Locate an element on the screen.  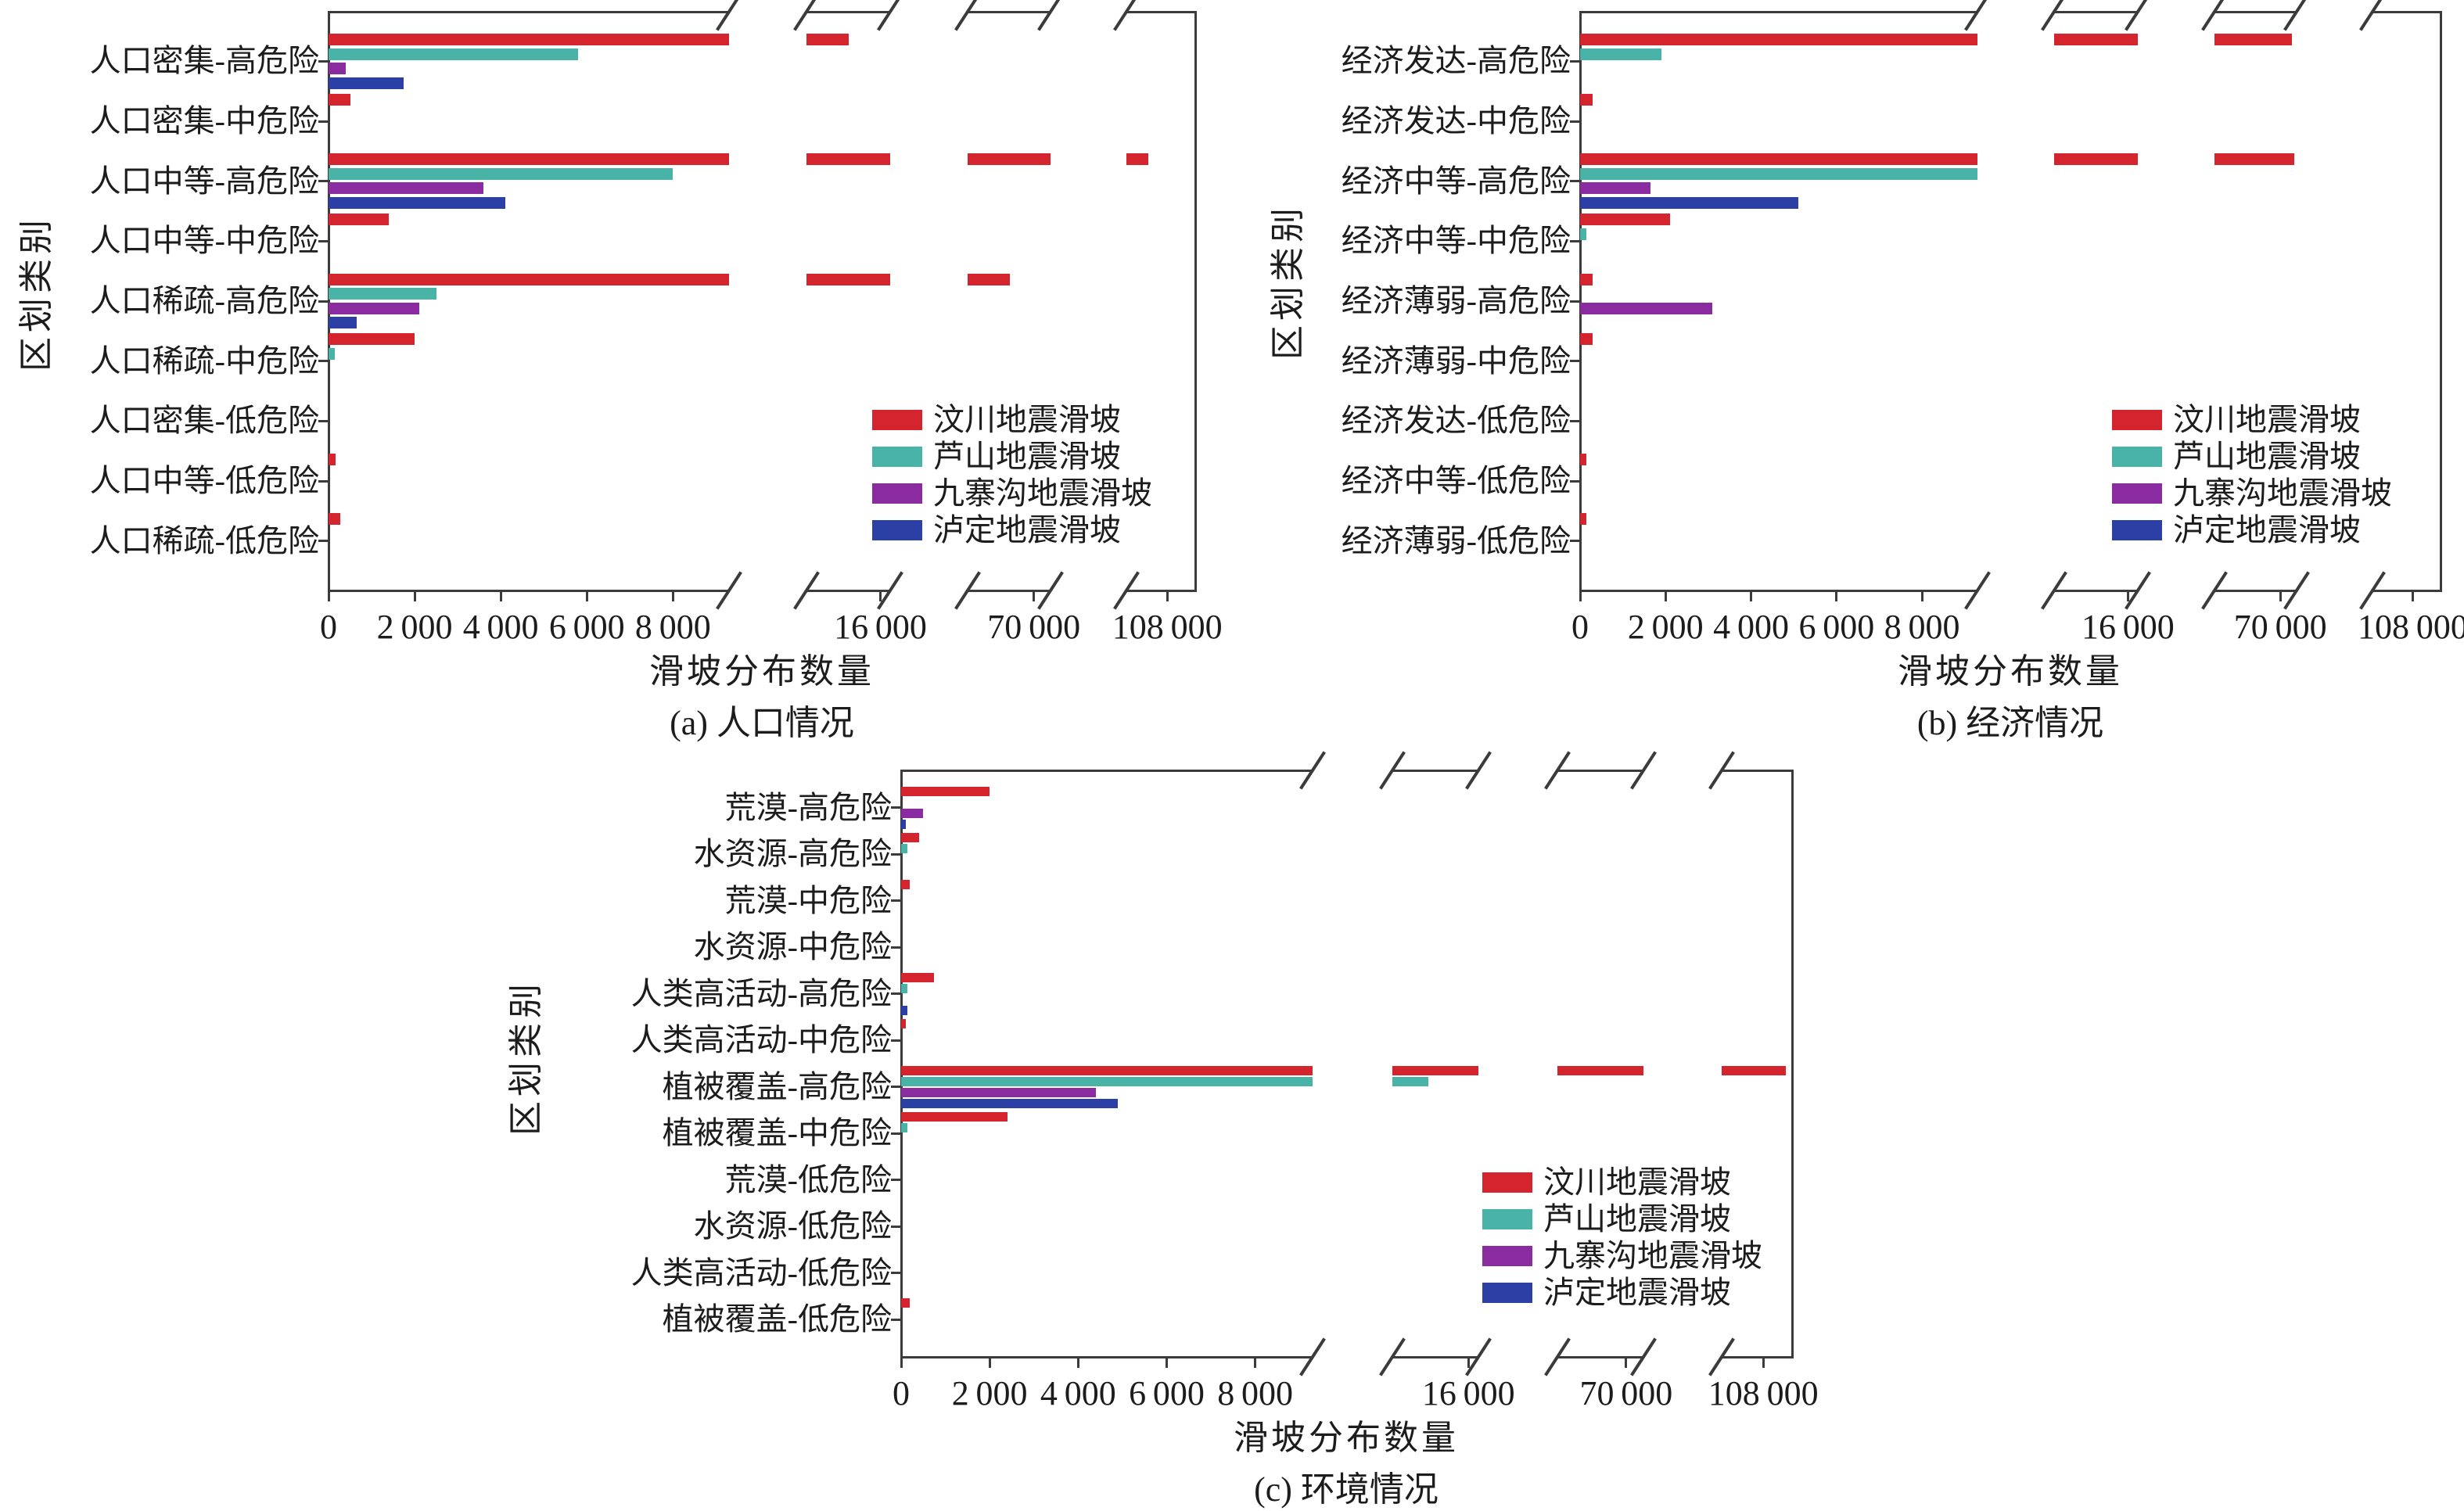
y-category-label: 人口稀疏-中危险 is located at coordinates (204, 361).